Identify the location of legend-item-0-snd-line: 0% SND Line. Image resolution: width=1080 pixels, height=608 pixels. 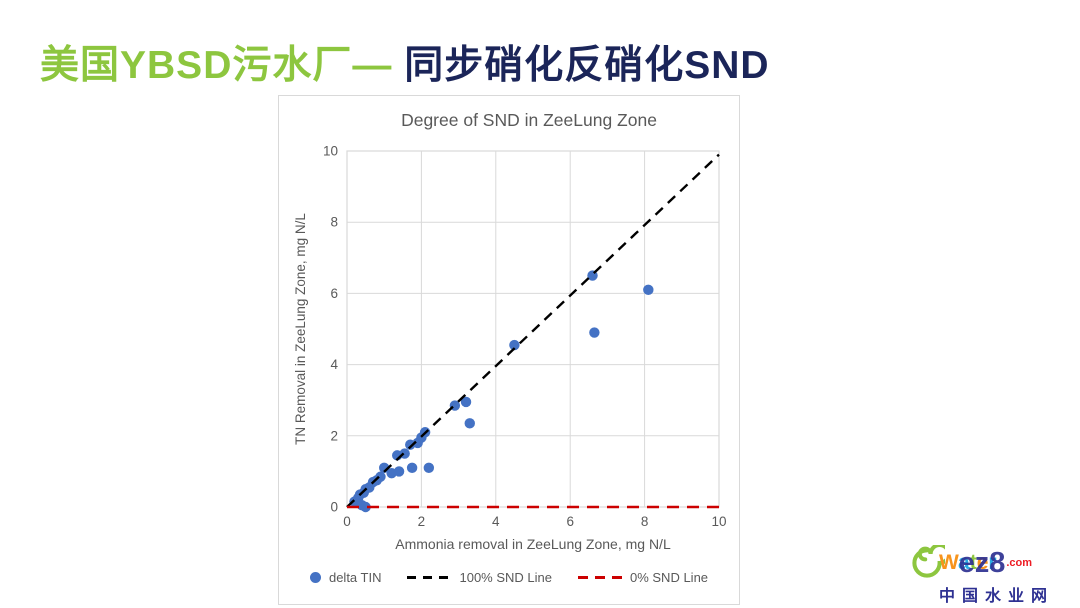
(643, 577).